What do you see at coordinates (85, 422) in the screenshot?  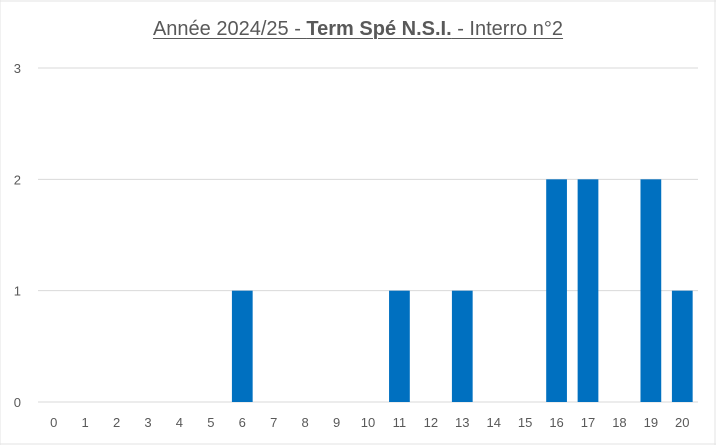 I see `x-tick-label: 1` at bounding box center [85, 422].